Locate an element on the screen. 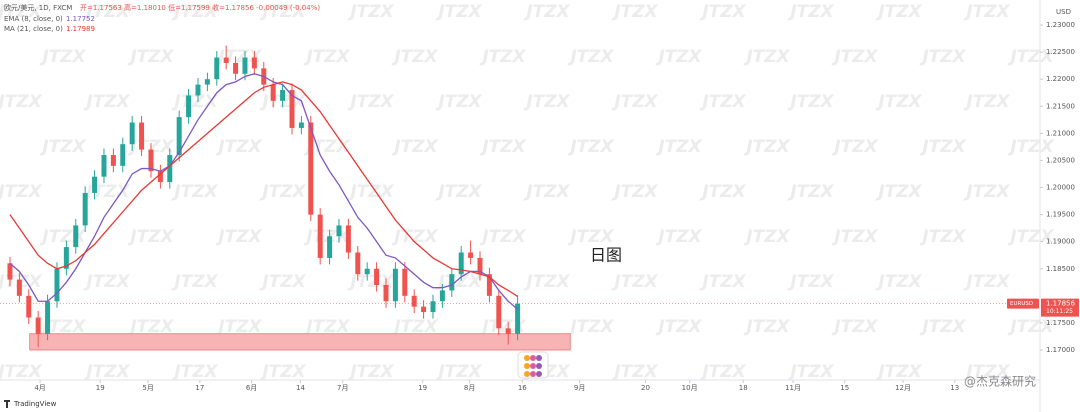 The width and height of the screenshot is (1080, 412). y-tick-label: 1.17500 is located at coordinates (1060, 323).